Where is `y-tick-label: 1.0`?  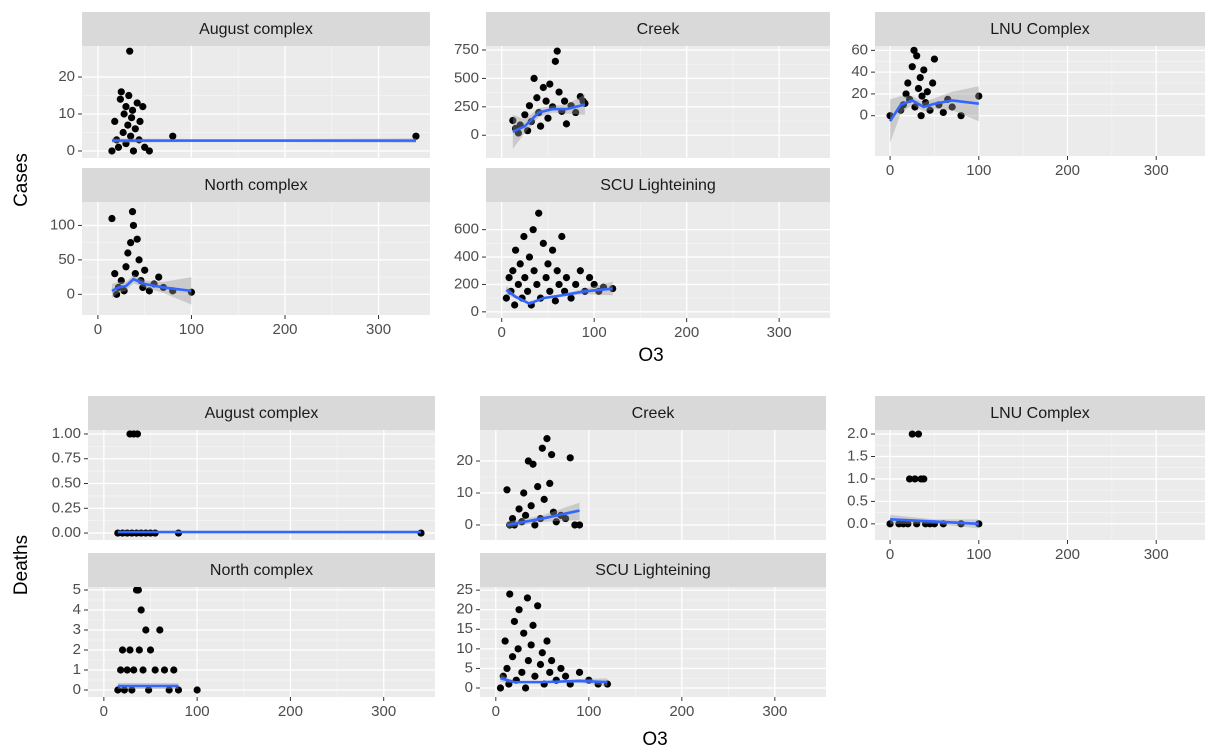
y-tick-label: 1.0 is located at coordinates (857, 478).